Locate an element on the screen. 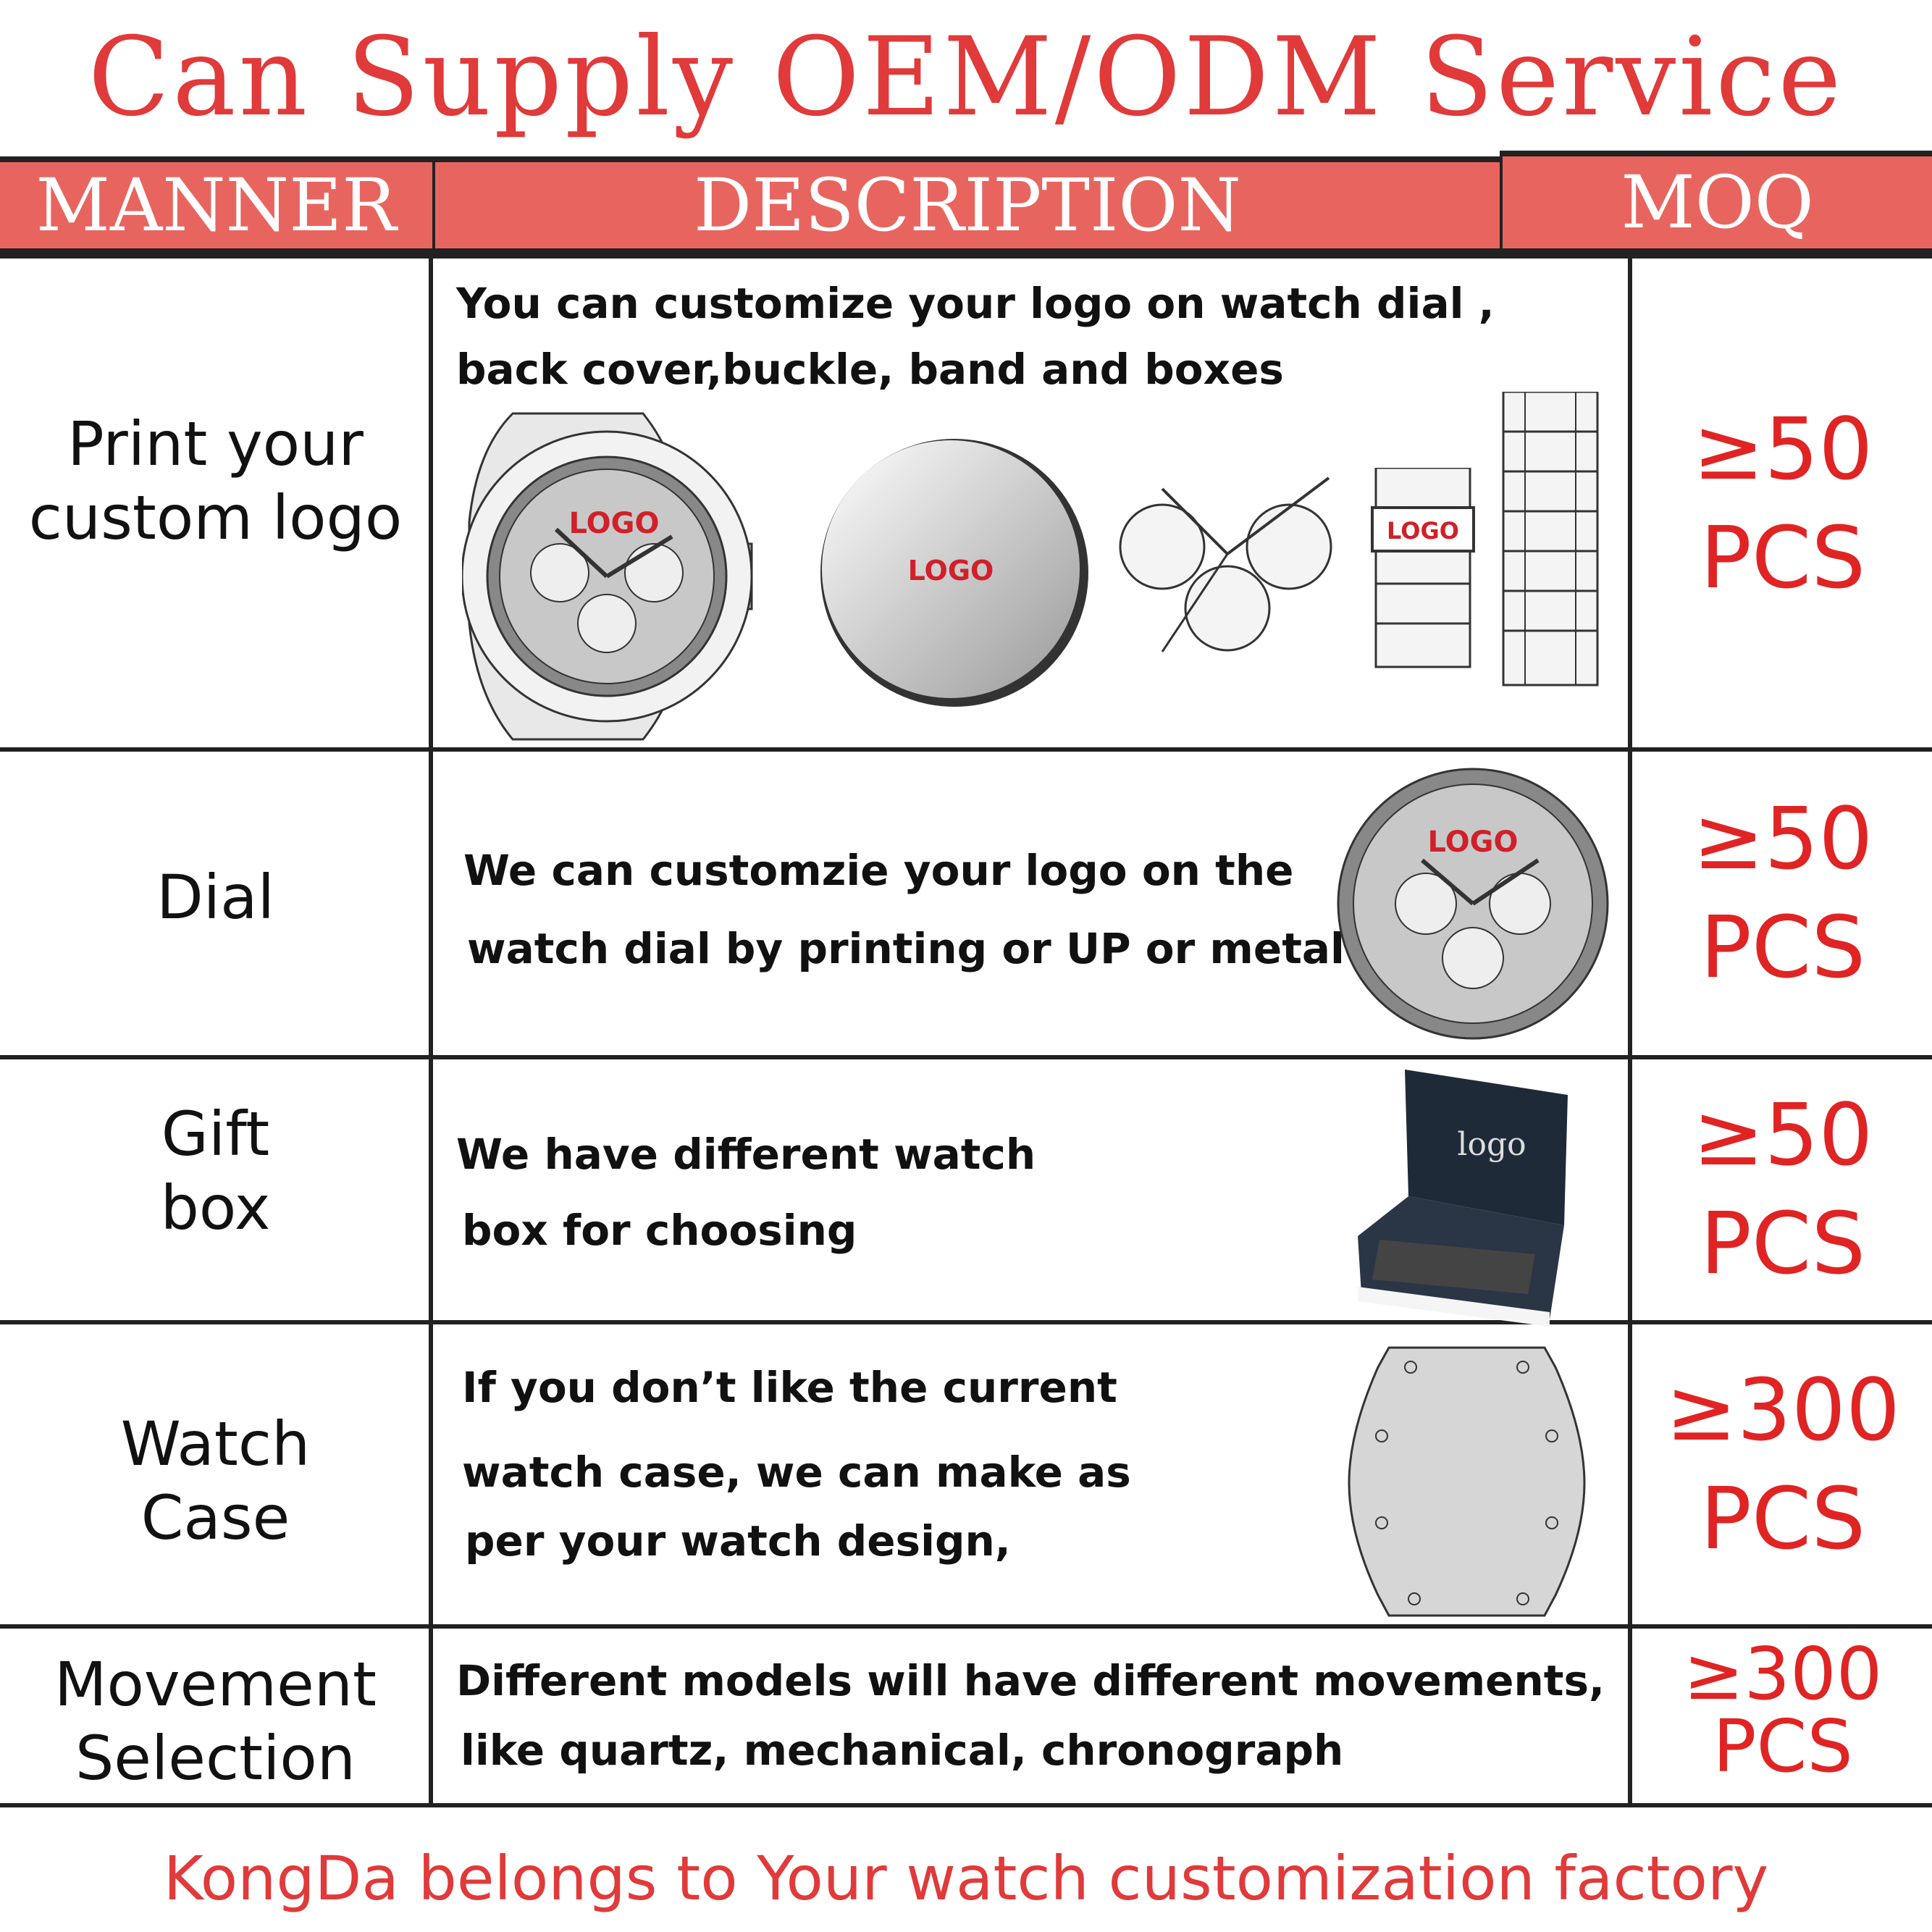  header-moq: MOQ is located at coordinates (1716, 205).